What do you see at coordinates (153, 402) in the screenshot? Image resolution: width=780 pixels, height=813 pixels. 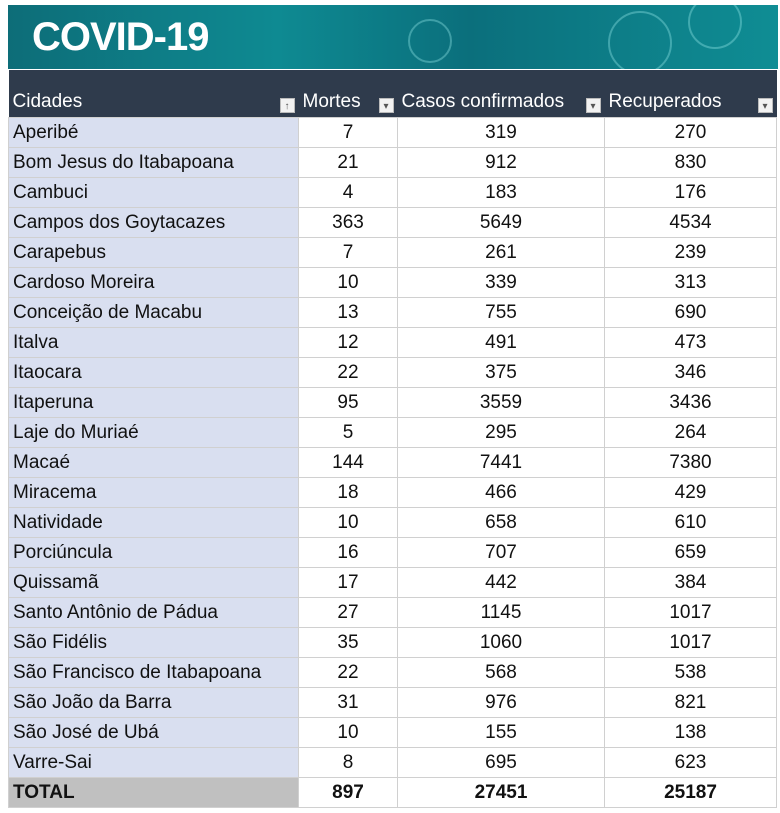 I see `city-cell: Itaperuna` at bounding box center [153, 402].